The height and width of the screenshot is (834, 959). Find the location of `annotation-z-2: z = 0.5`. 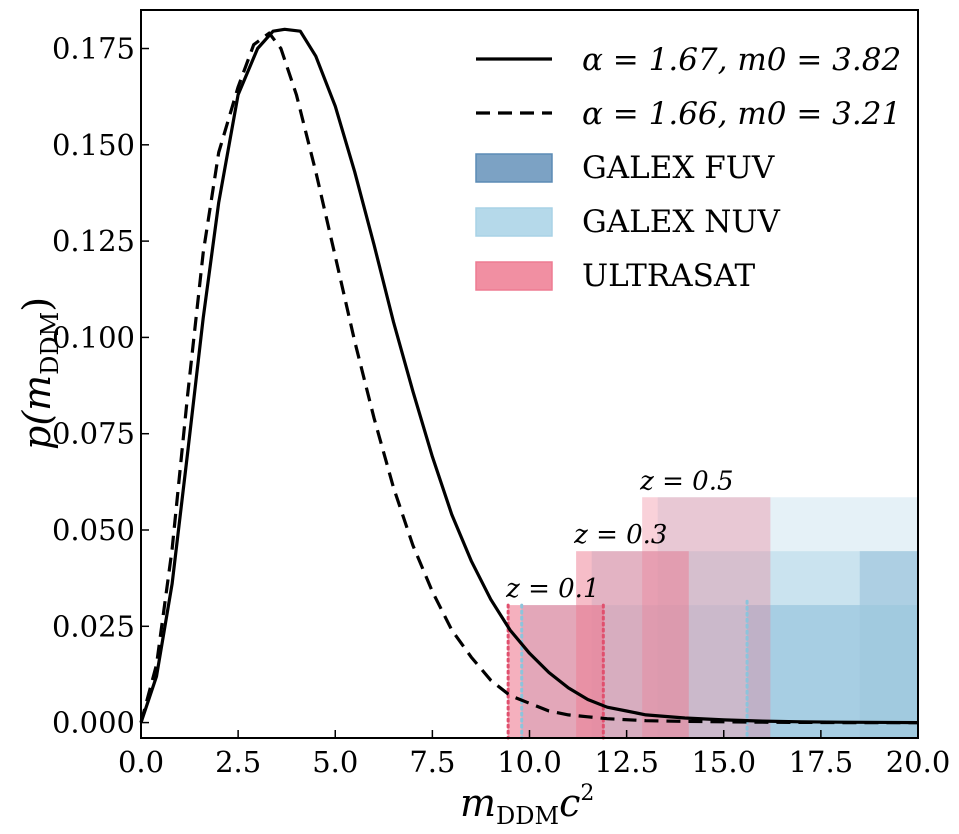

annotation-z-2: z = 0.5 is located at coordinates (686, 481).